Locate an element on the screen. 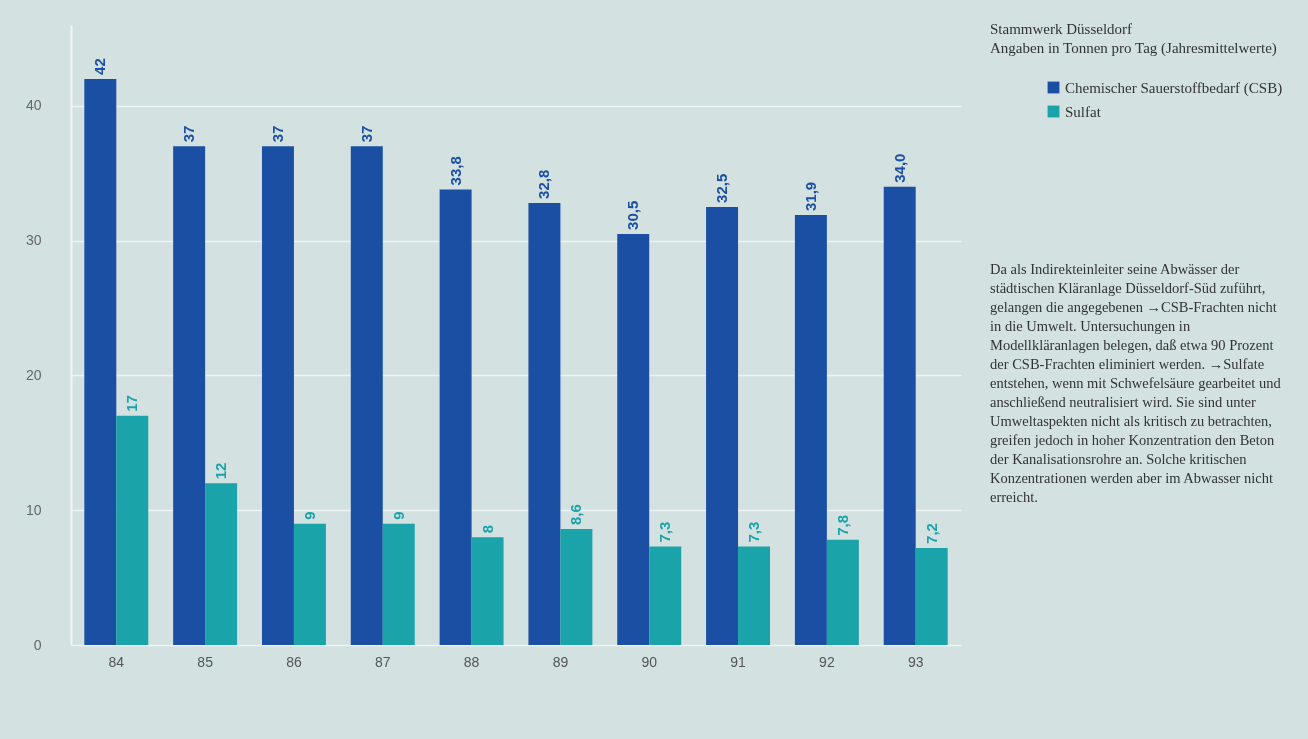 The height and width of the screenshot is (739, 1308). data-label: 7,2 is located at coordinates (931, 533).